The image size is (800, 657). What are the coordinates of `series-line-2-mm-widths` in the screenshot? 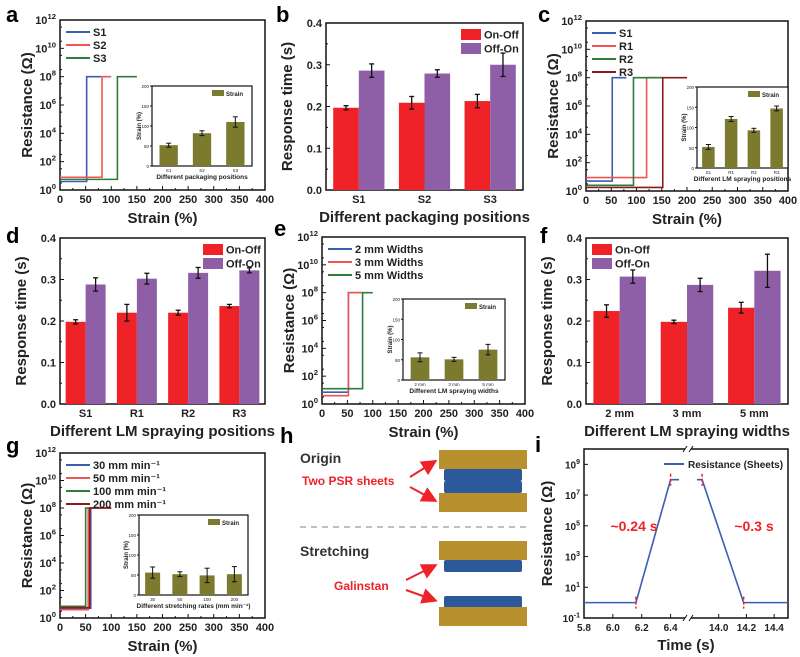 It's located at (342, 342).